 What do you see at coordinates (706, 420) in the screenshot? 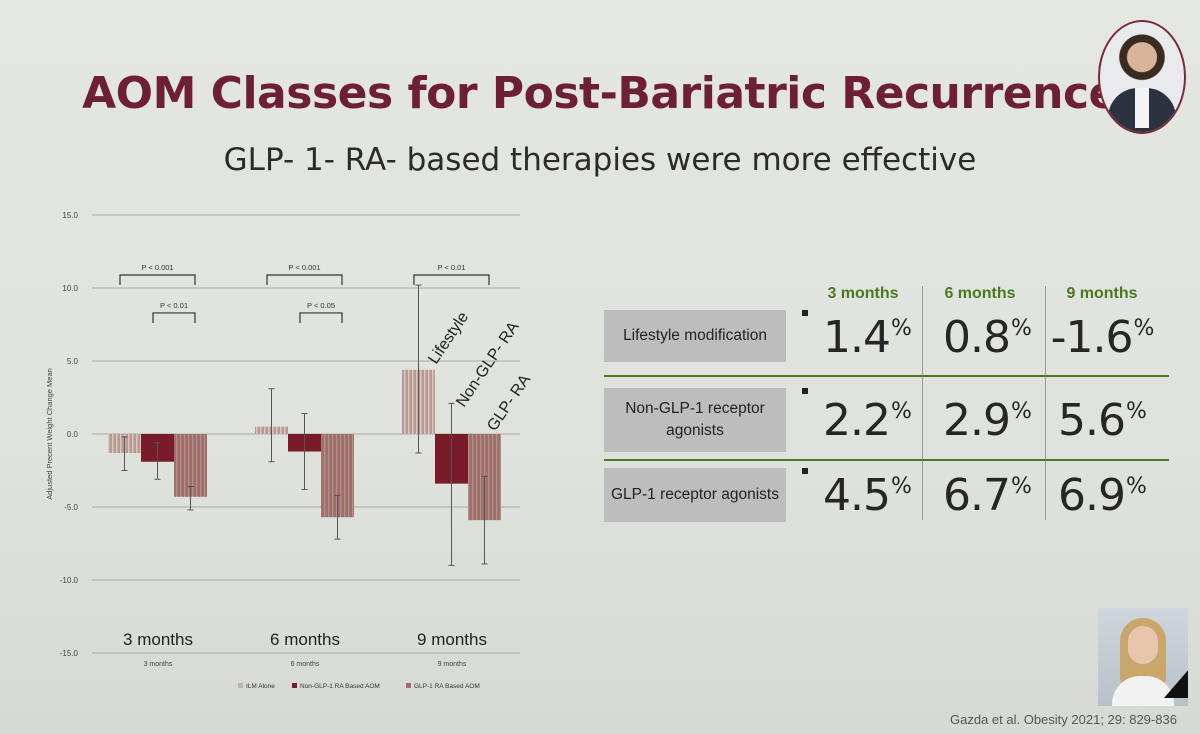
I see `row-label-non-glp1: Non-GLP-1 receptor agonists` at bounding box center [706, 420].